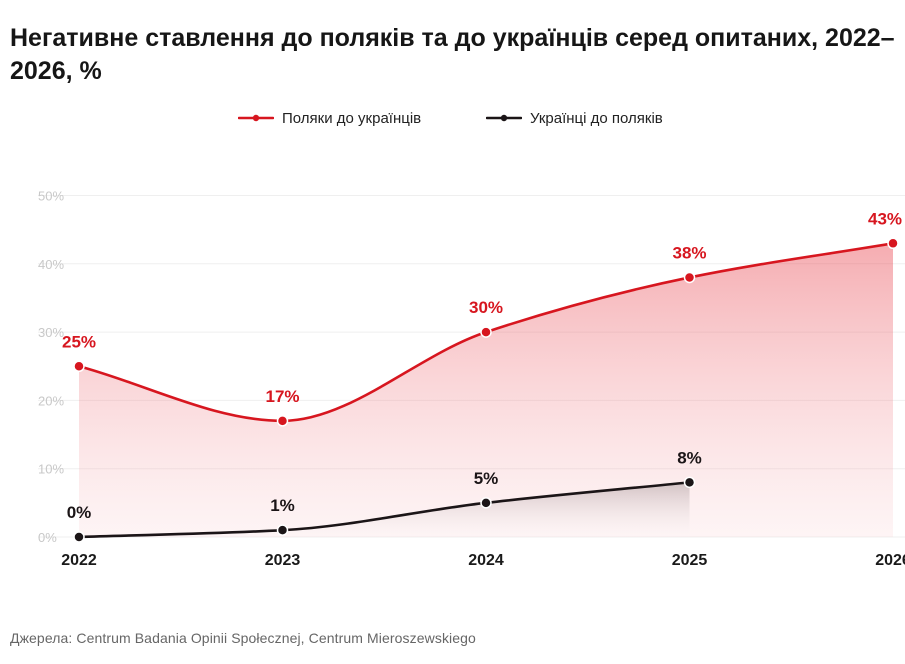 This screenshot has width=905, height=664. What do you see at coordinates (283, 560) in the screenshot?
I see `x-tick-label: 2023` at bounding box center [283, 560].